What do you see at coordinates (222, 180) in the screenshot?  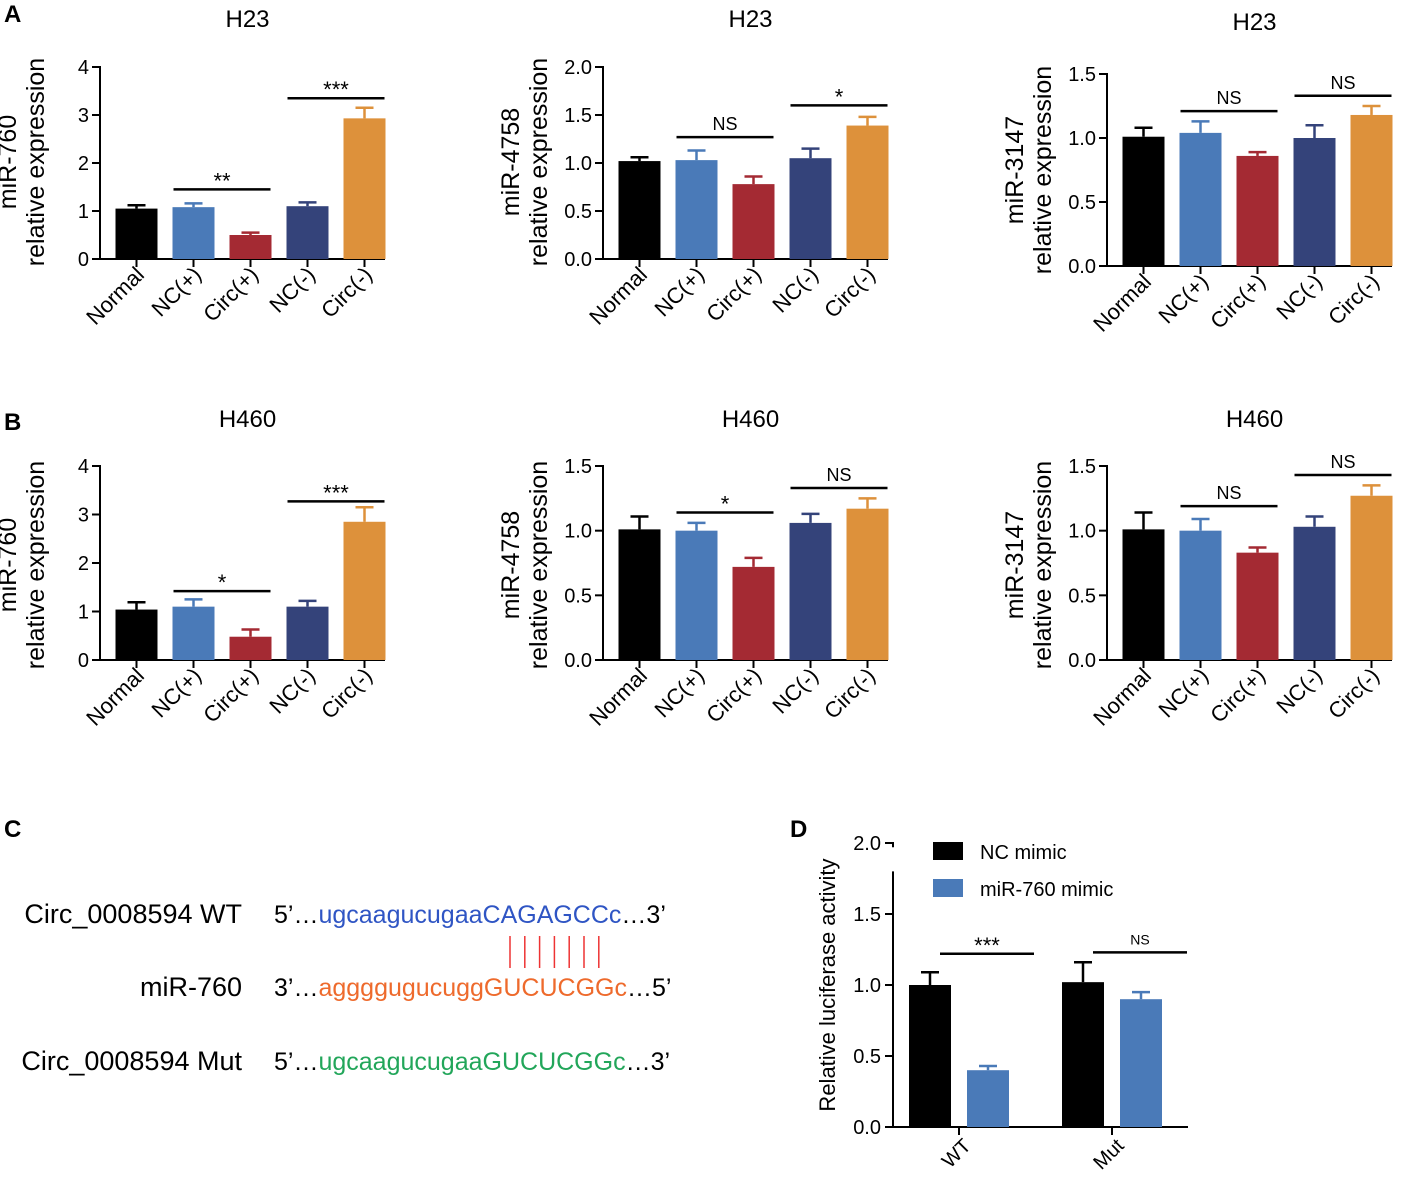 I see `significance-label: **` at bounding box center [222, 180].